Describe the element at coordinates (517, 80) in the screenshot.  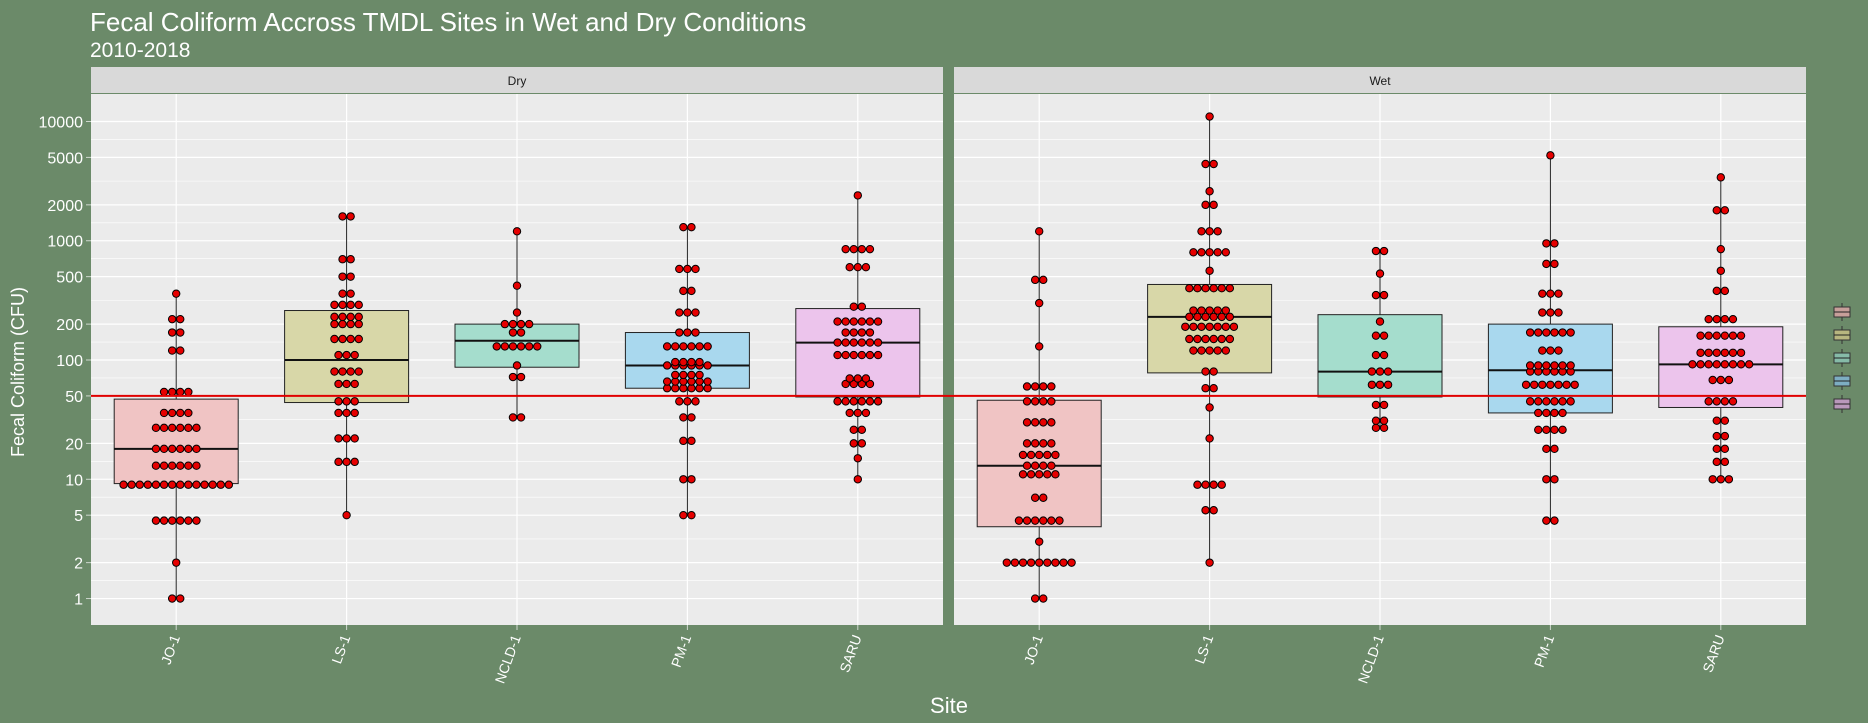
I see `facet-strip-dry` at that location.